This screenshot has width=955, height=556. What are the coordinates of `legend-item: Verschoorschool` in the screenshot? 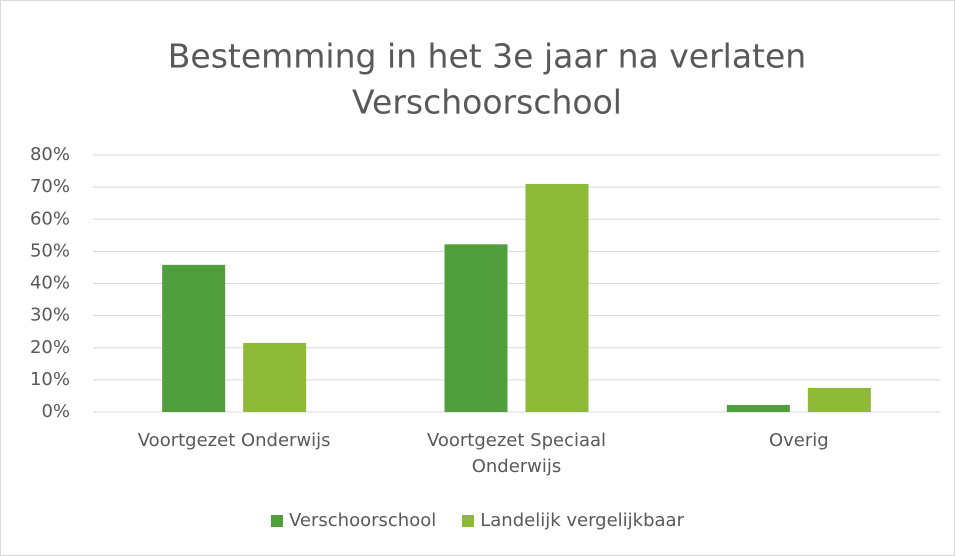 It's located at (353, 520).